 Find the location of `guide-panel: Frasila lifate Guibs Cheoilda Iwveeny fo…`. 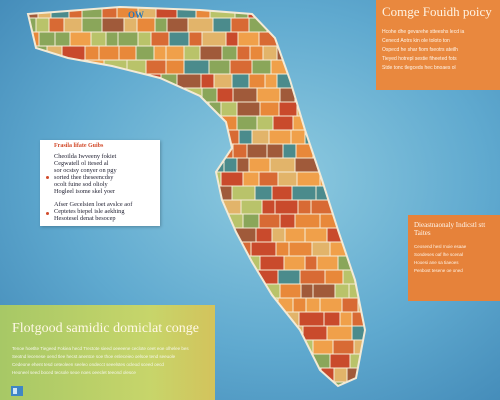

guide-panel: Frasila lifate Guibs Cheoilda Iwveeny fo… is located at coordinates (100, 183).